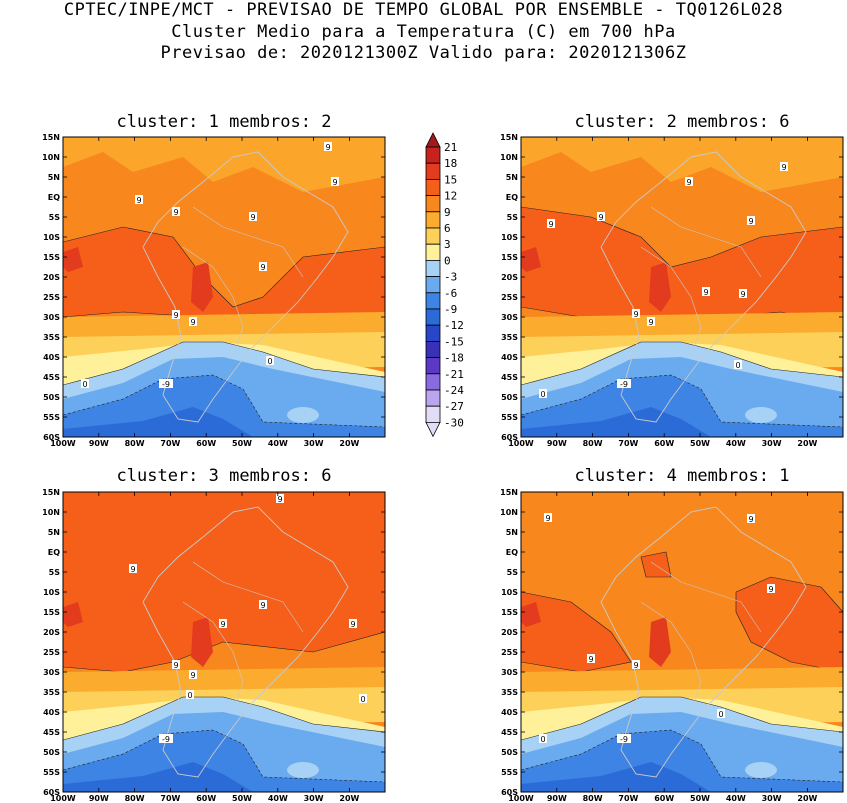 Image resolution: width=847 pixels, height=803 pixels. Describe the element at coordinates (314, 798) in the screenshot. I see `lon-tick-label: 30W` at that location.